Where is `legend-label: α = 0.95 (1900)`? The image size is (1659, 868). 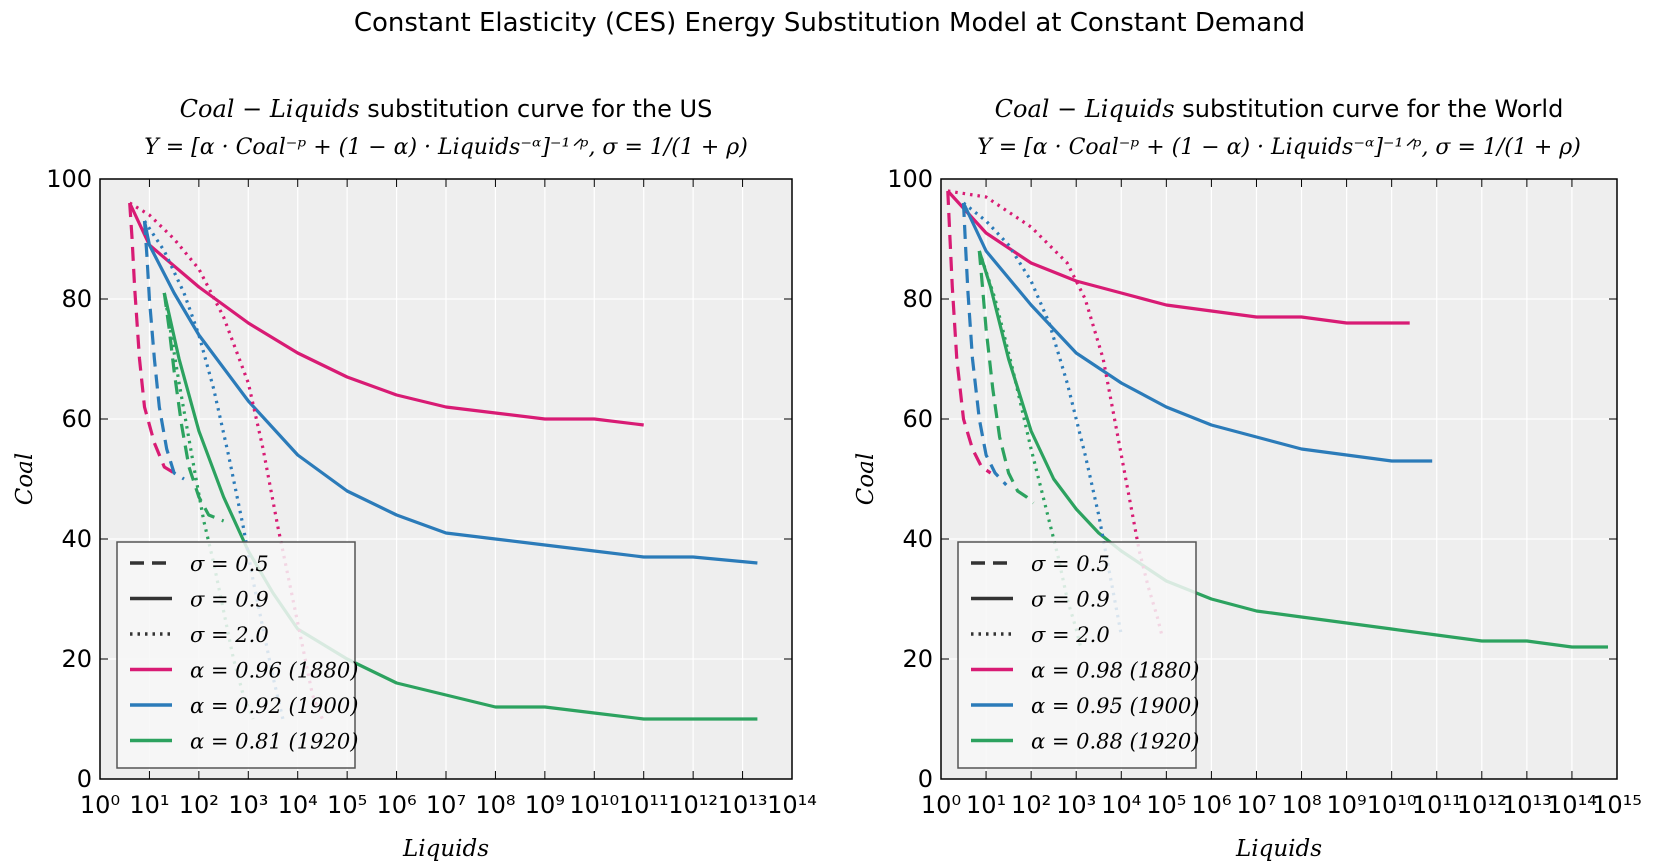 legend-label: α = 0.95 (1900) is located at coordinates (1115, 706).